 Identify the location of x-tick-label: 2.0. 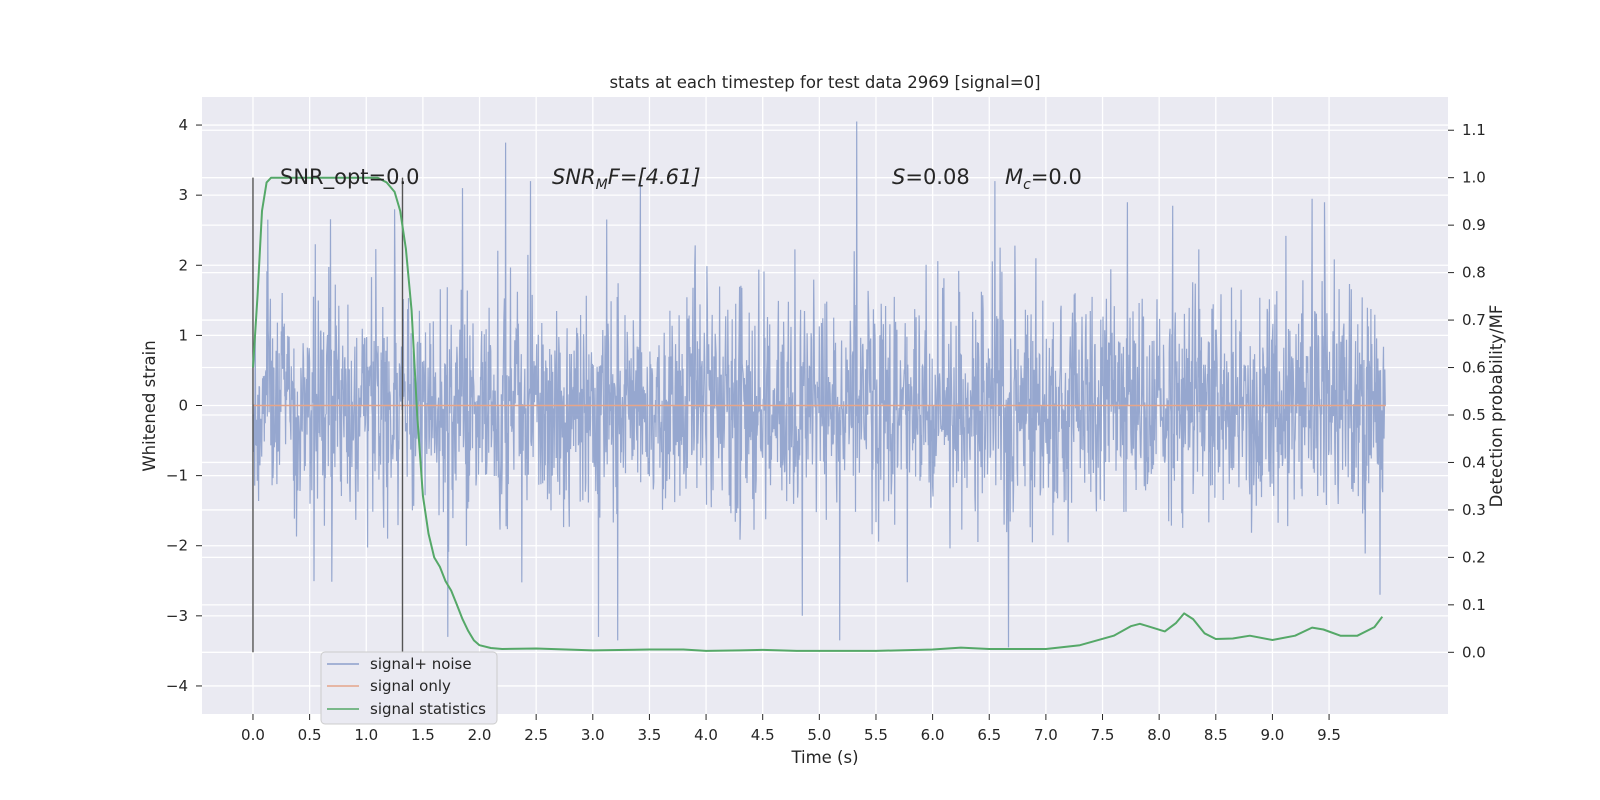
(480, 735).